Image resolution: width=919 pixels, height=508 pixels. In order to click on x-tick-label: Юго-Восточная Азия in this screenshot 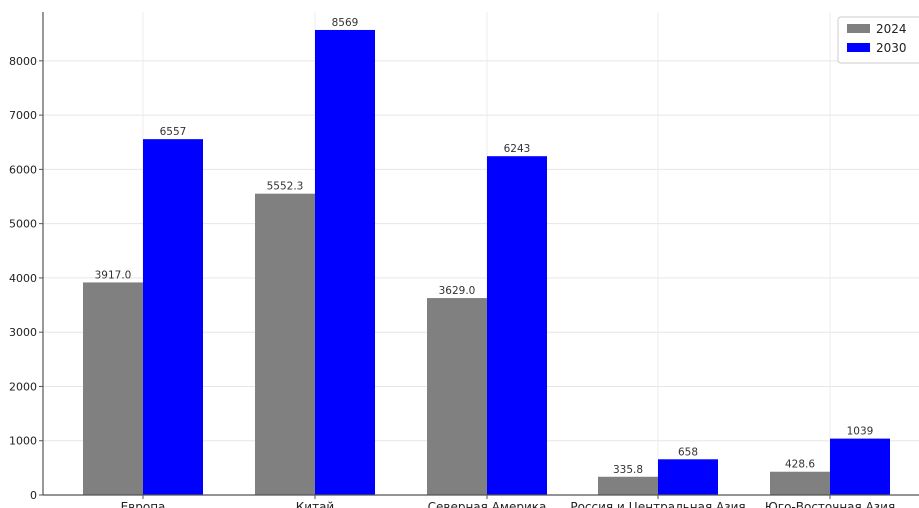, I will do `click(830, 504)`.